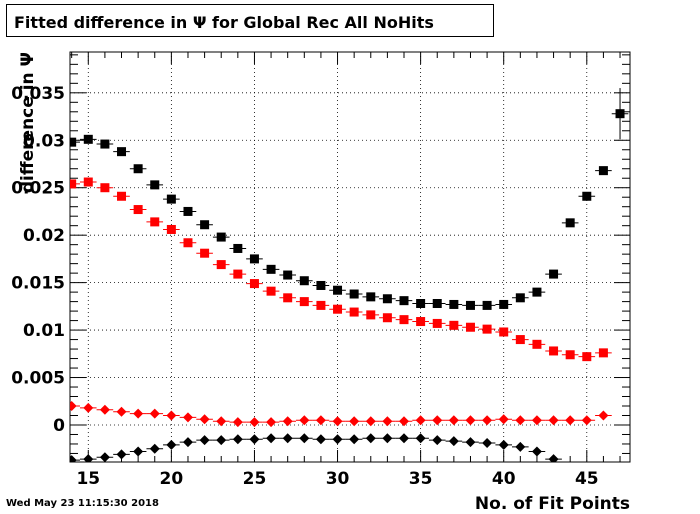 The height and width of the screenshot is (514, 700). Describe the element at coordinates (38, 94) in the screenshot. I see `y-tick-label: 0.035` at that location.